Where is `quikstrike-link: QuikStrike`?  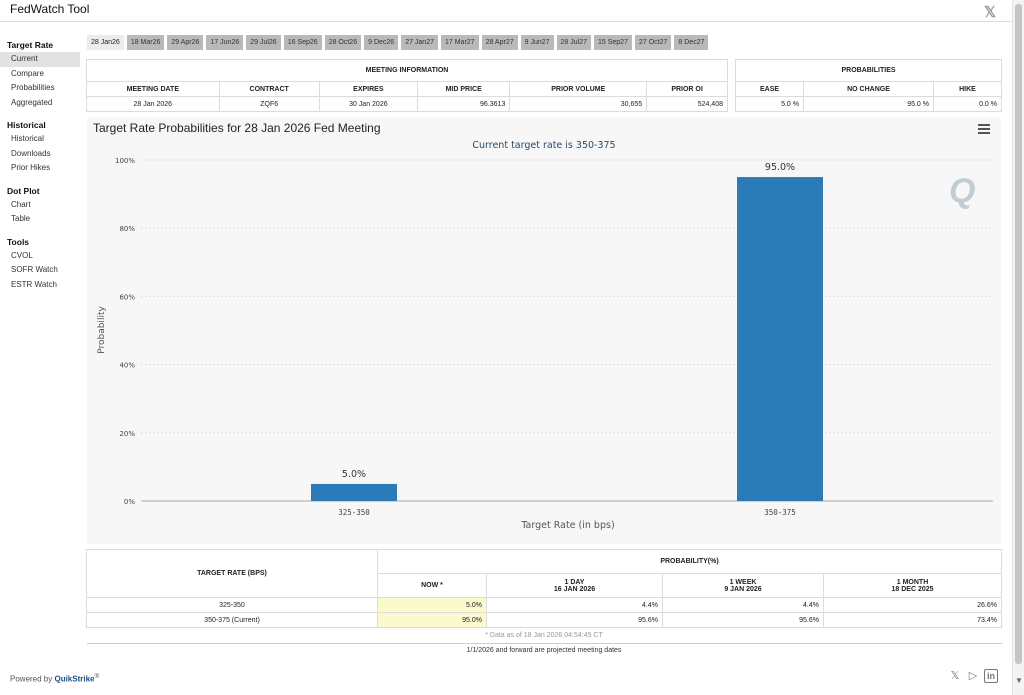 quikstrike-link: QuikStrike is located at coordinates (74, 679).